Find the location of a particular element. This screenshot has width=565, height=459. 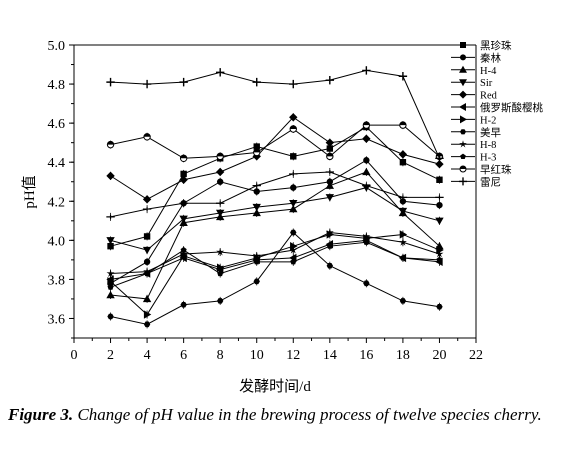

legend-item: Red is located at coordinates (474, 96).